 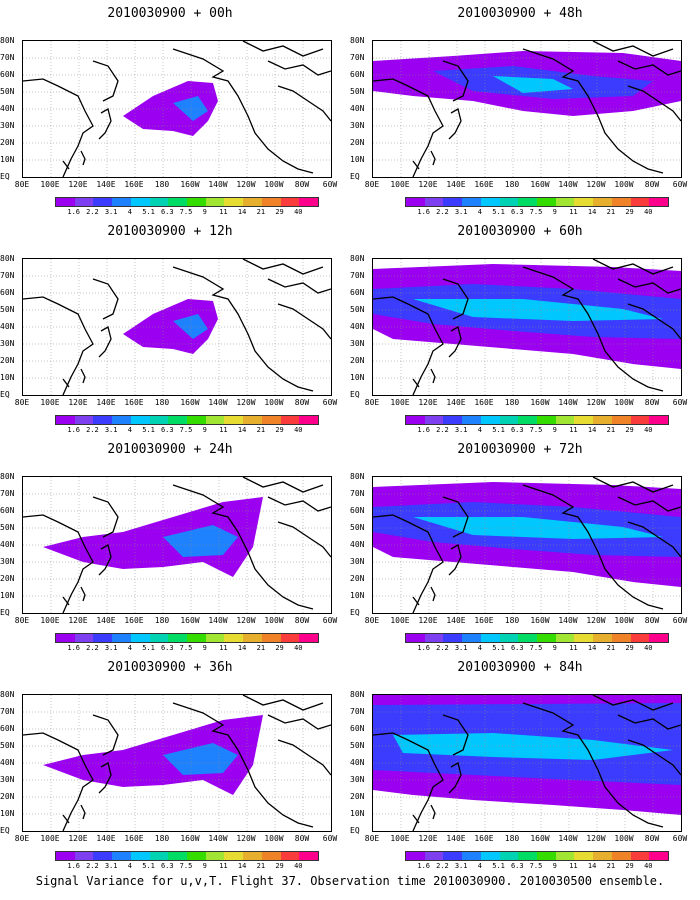 I want to click on colorbar-label: 2.2, so click(x=442, y=430).